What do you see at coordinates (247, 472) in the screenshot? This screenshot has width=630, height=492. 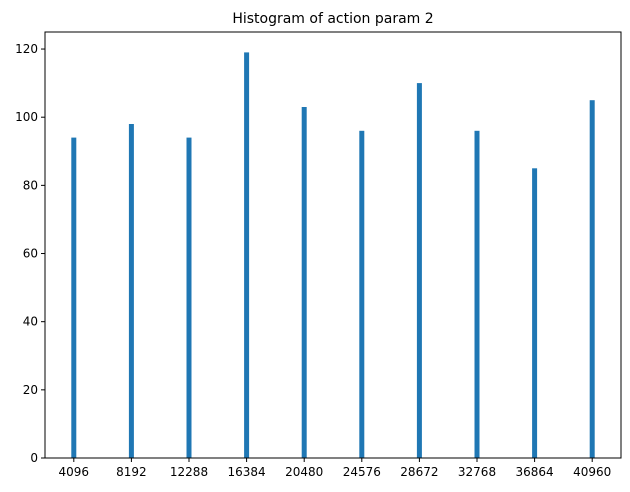 I see `x-tick-label: 16384` at bounding box center [247, 472].